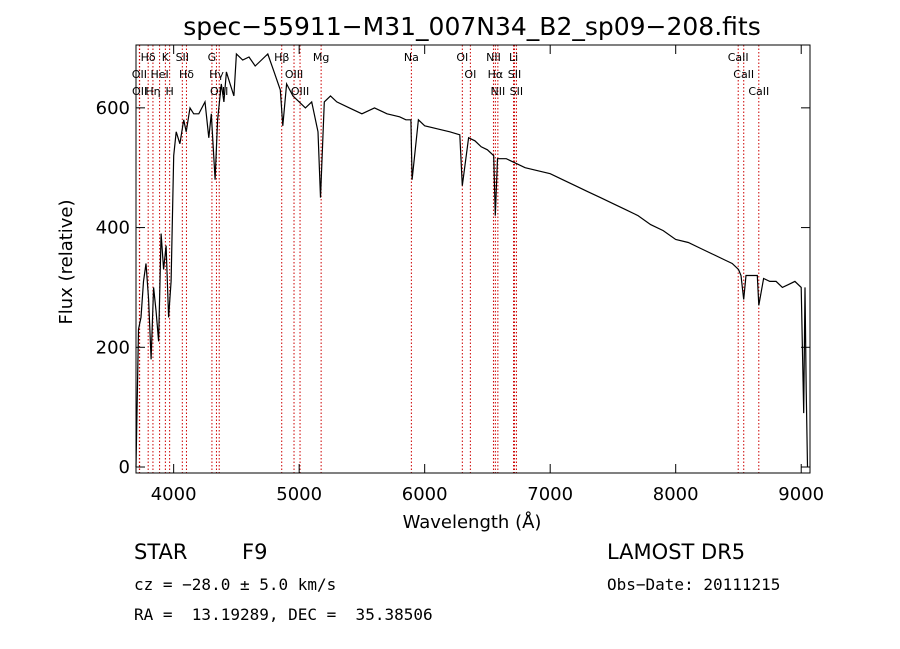 The width and height of the screenshot is (900, 649). I want to click on survey-name: LAMOST DR5, so click(676, 552).